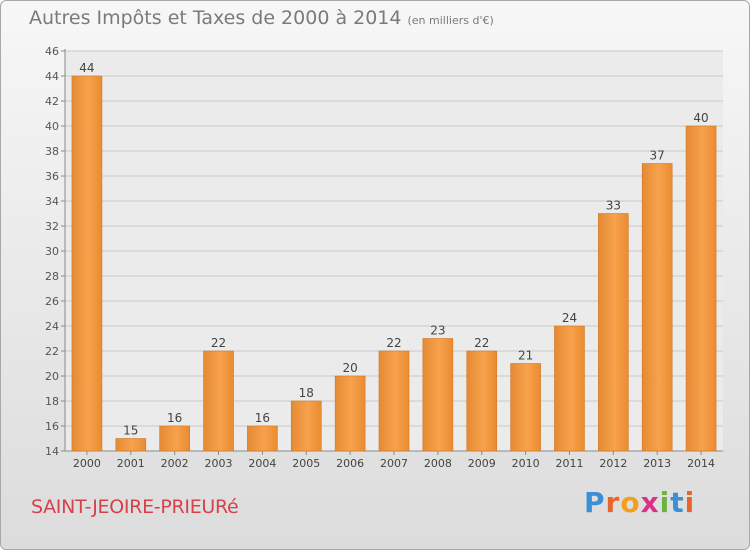 The width and height of the screenshot is (750, 550). What do you see at coordinates (650, 502) in the screenshot?
I see `logo-letter: x` at bounding box center [650, 502].